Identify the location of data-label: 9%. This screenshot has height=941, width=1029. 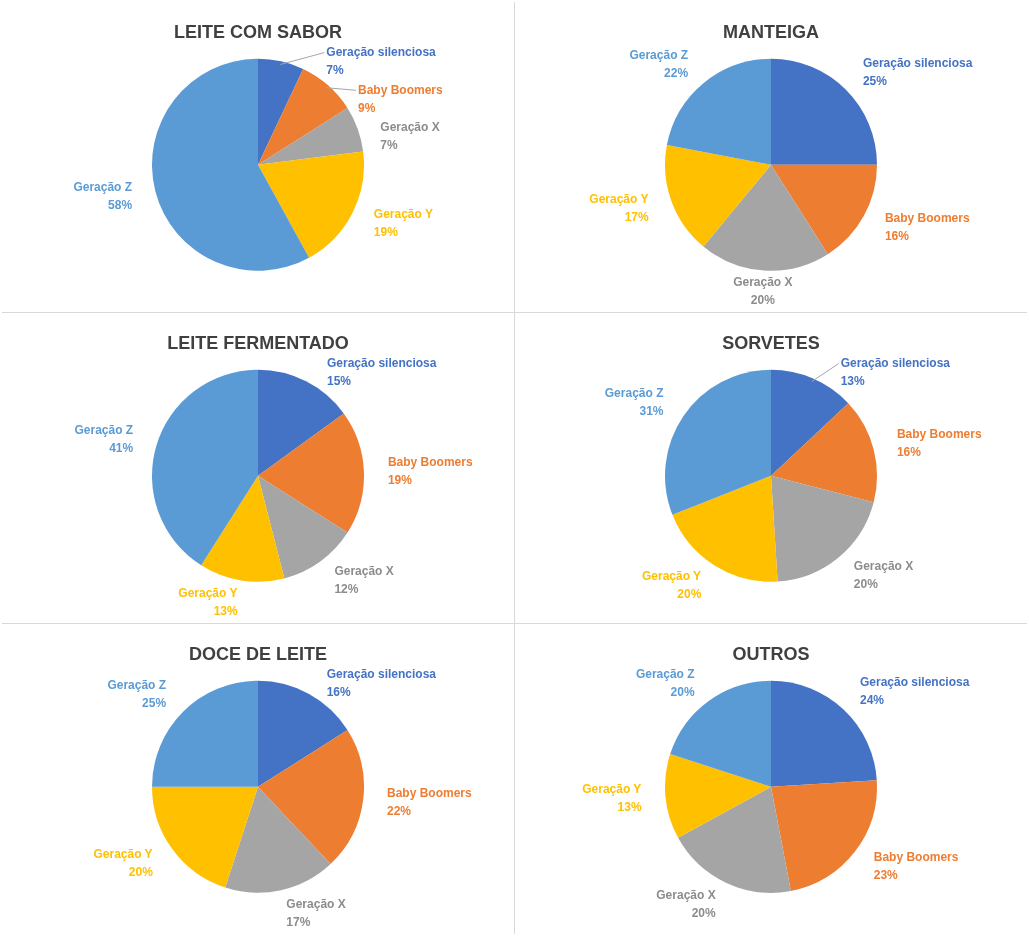
(366, 107).